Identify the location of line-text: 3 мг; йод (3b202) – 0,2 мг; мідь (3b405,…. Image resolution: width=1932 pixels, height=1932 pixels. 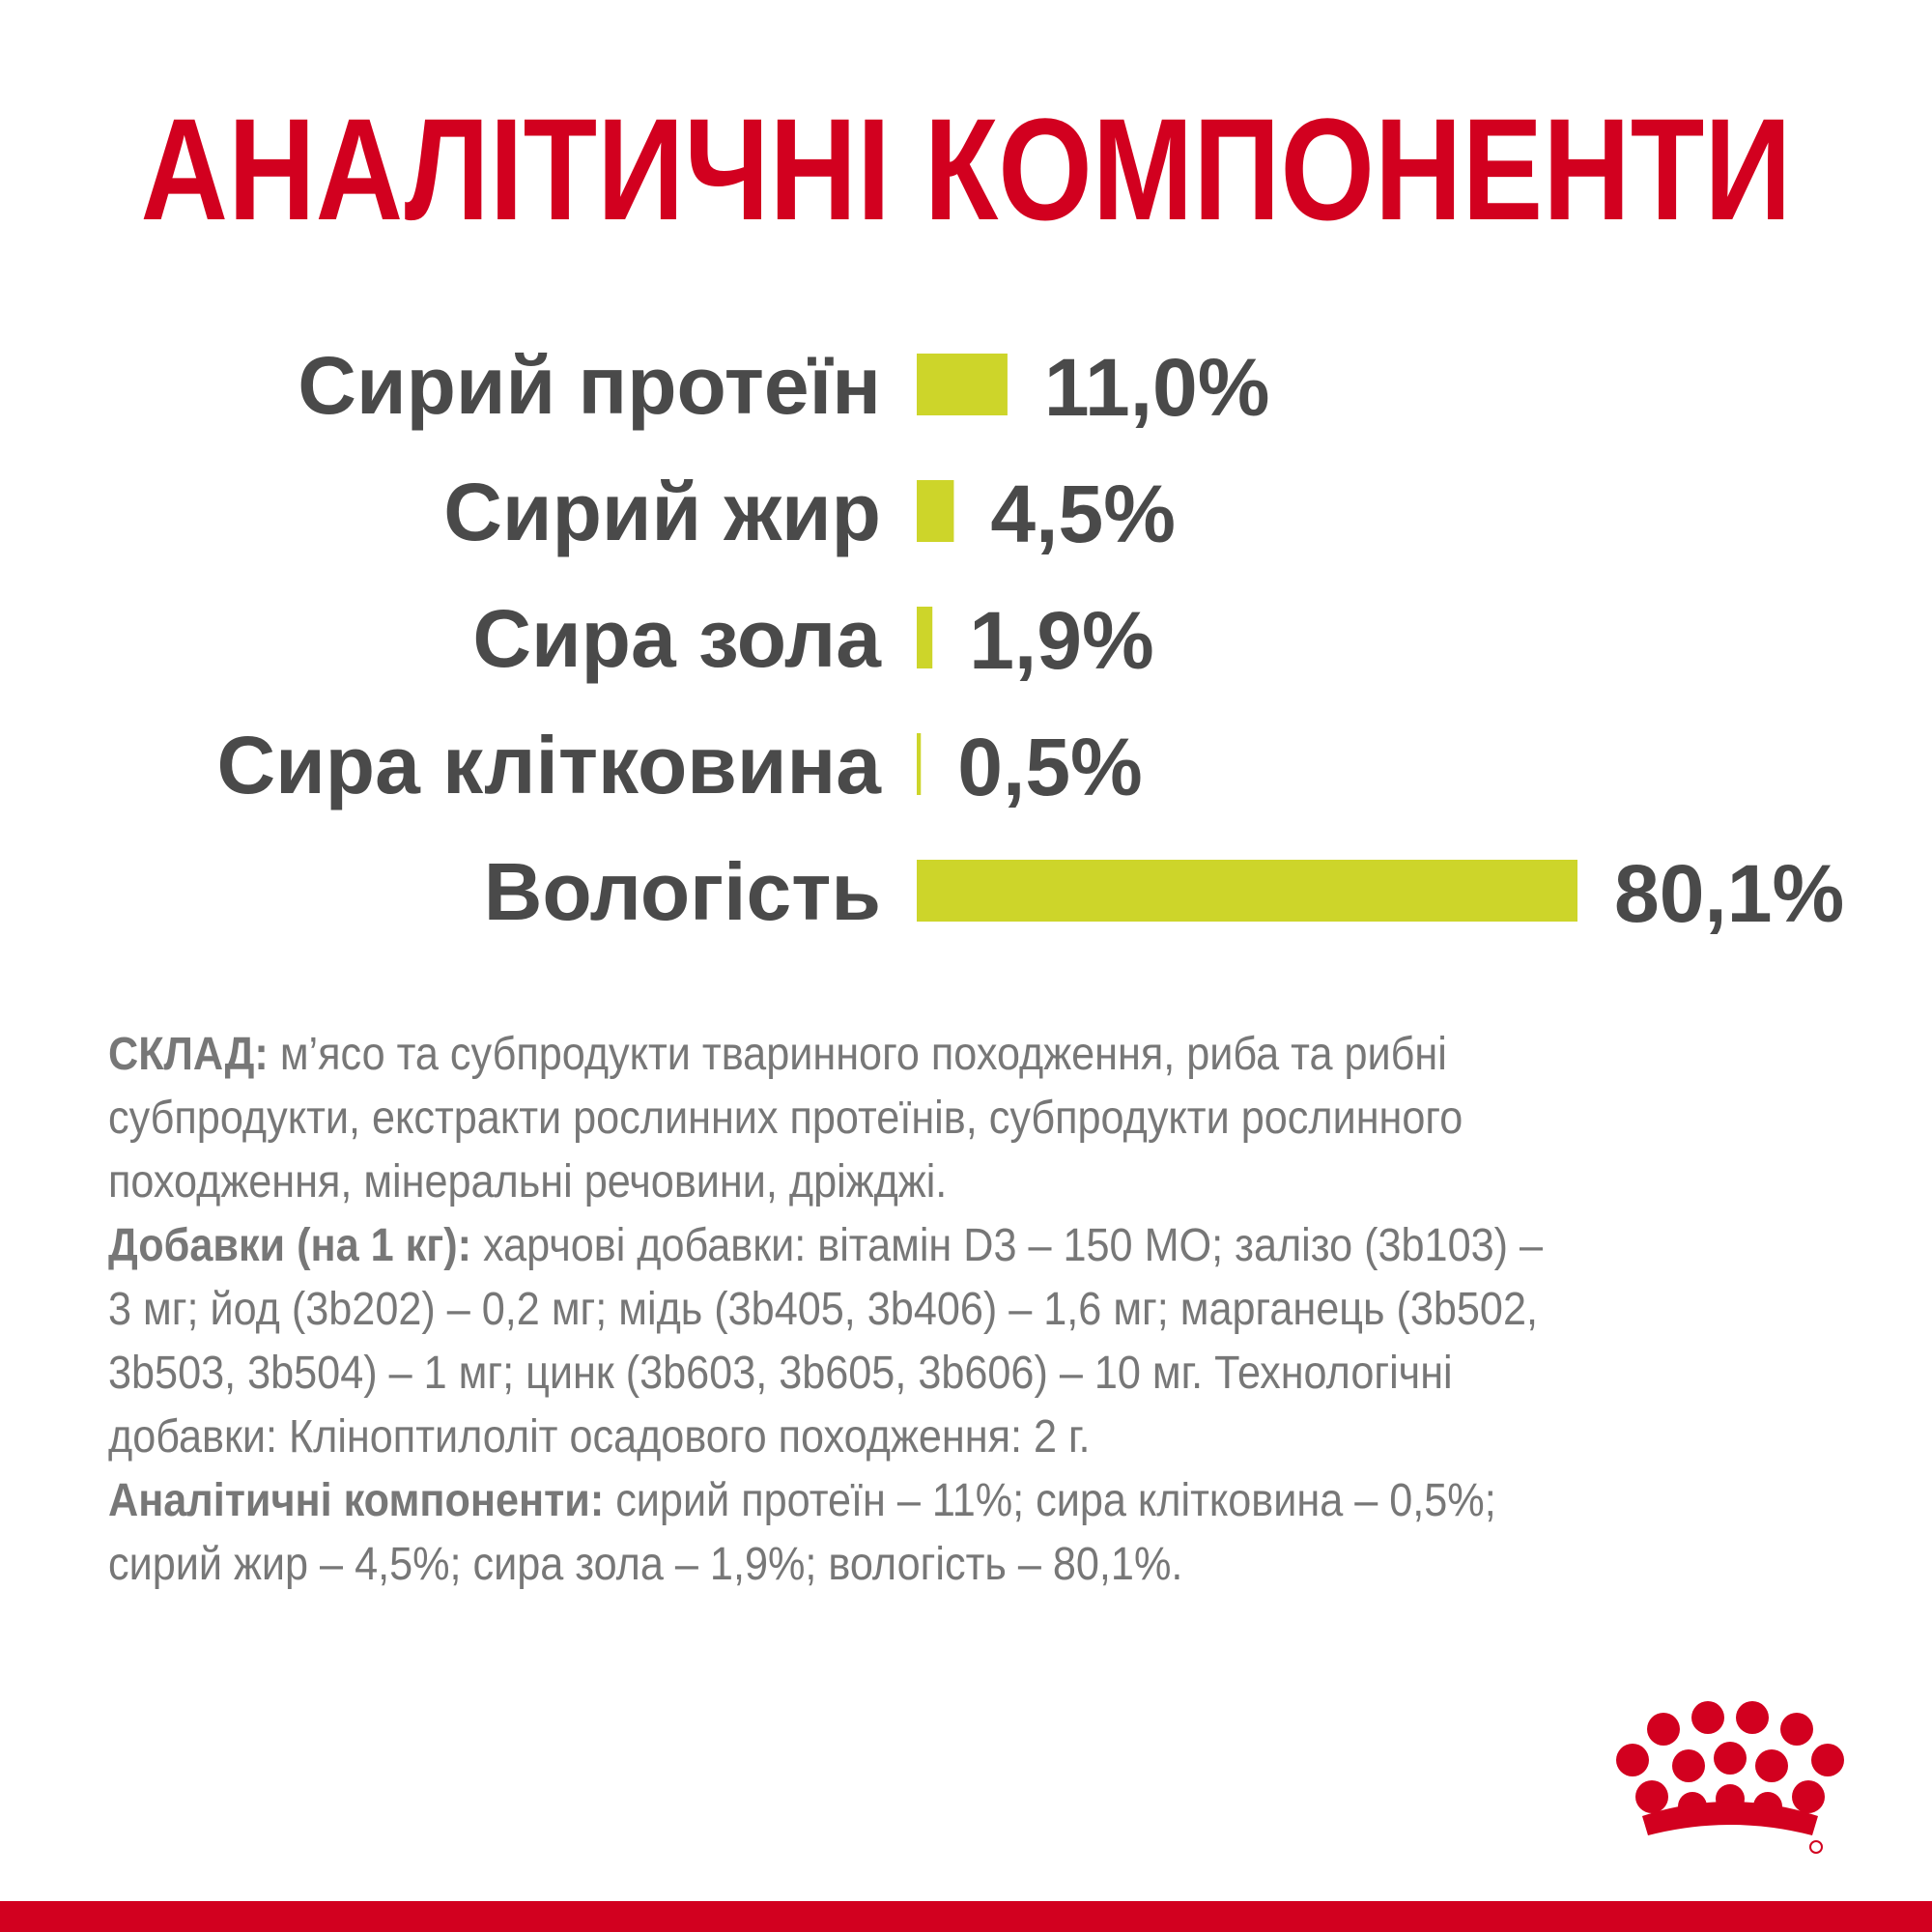
(823, 1309).